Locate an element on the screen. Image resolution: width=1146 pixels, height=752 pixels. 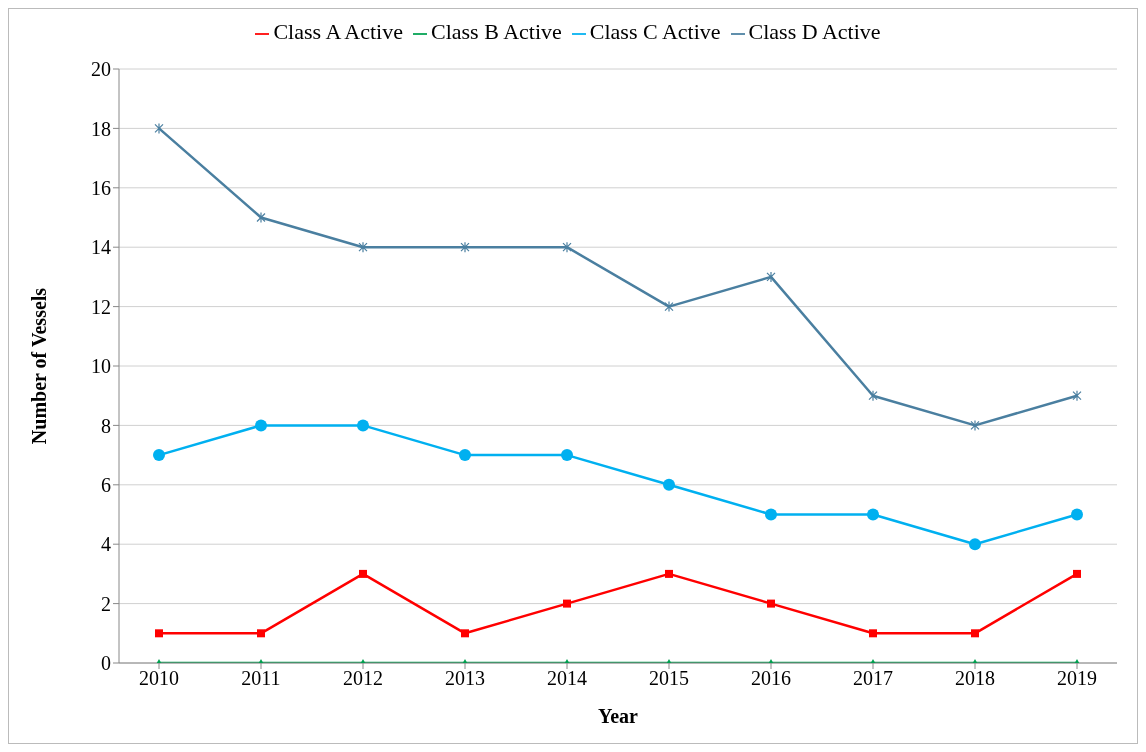
x-tick-label: 2019 is located at coordinates (1077, 678).